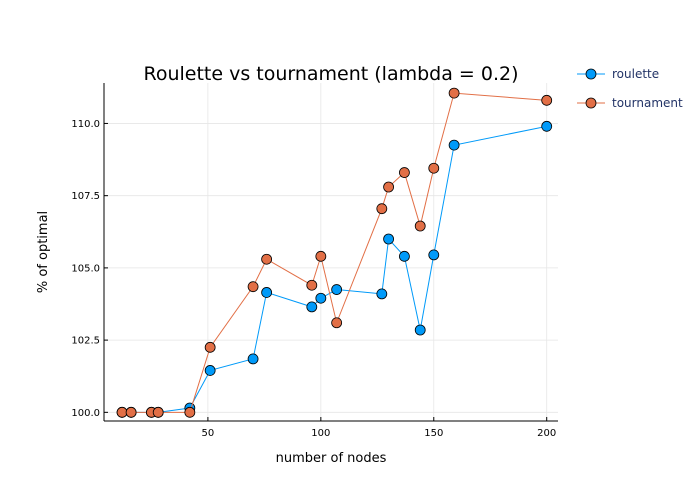 The image size is (700, 500). Describe the element at coordinates (591, 103) in the screenshot. I see `legend-marker-tournament` at that location.